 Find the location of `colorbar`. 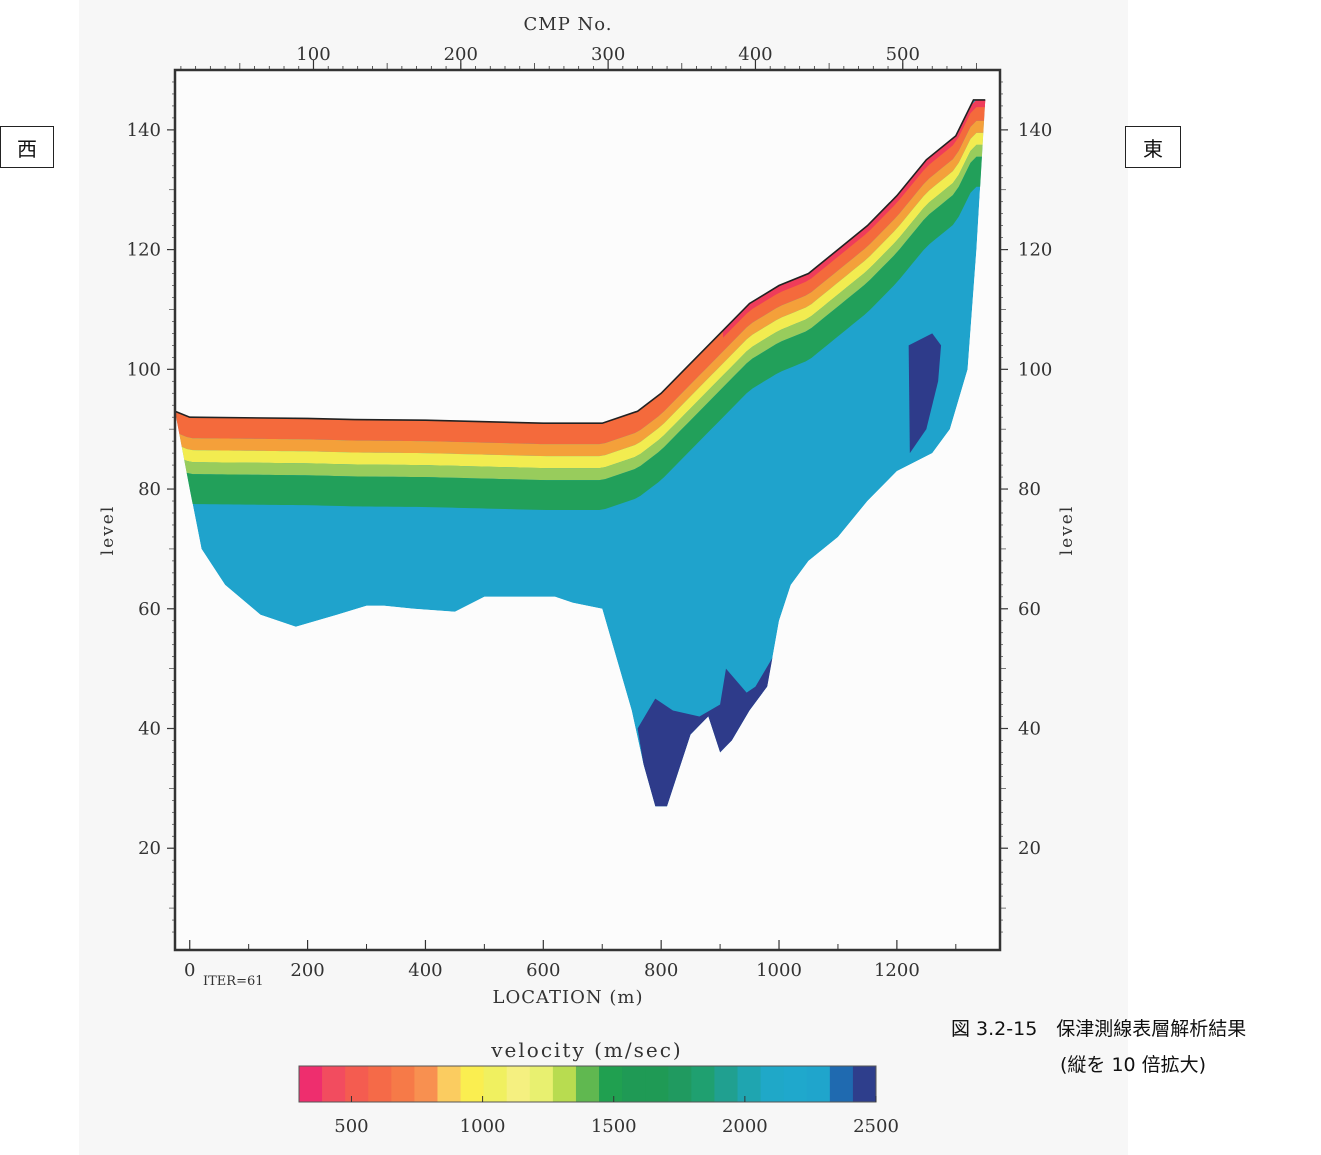

colorbar is located at coordinates (588, 1084).